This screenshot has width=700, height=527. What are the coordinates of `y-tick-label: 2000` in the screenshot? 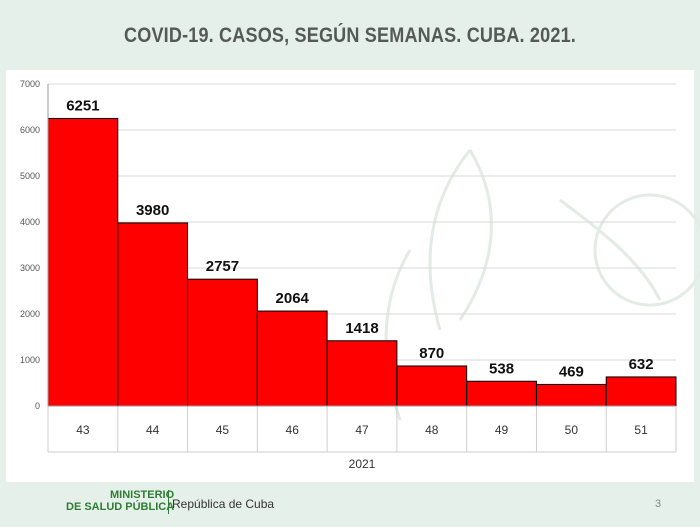 It's located at (30, 314).